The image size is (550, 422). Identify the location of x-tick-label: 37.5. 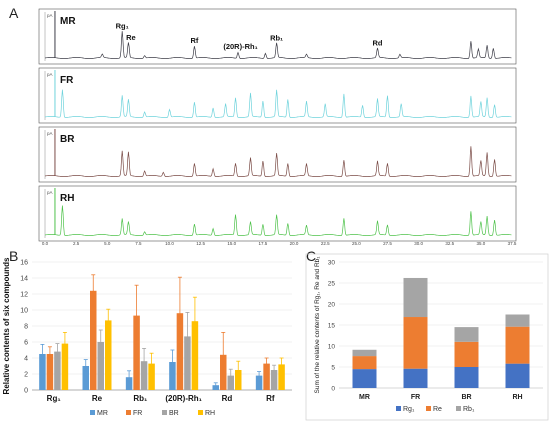
(512, 243).